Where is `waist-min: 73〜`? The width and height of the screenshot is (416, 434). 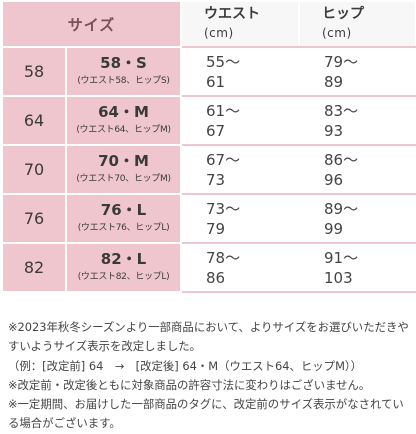 waist-min: 73〜 is located at coordinates (223, 208).